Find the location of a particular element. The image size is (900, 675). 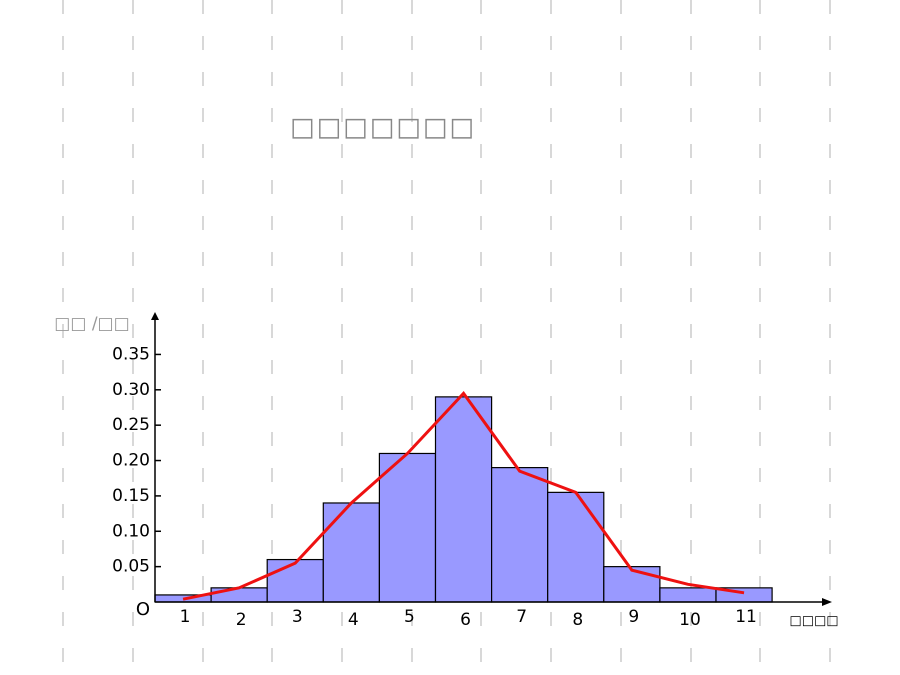

x-tick-label: 10 is located at coordinates (690, 620).